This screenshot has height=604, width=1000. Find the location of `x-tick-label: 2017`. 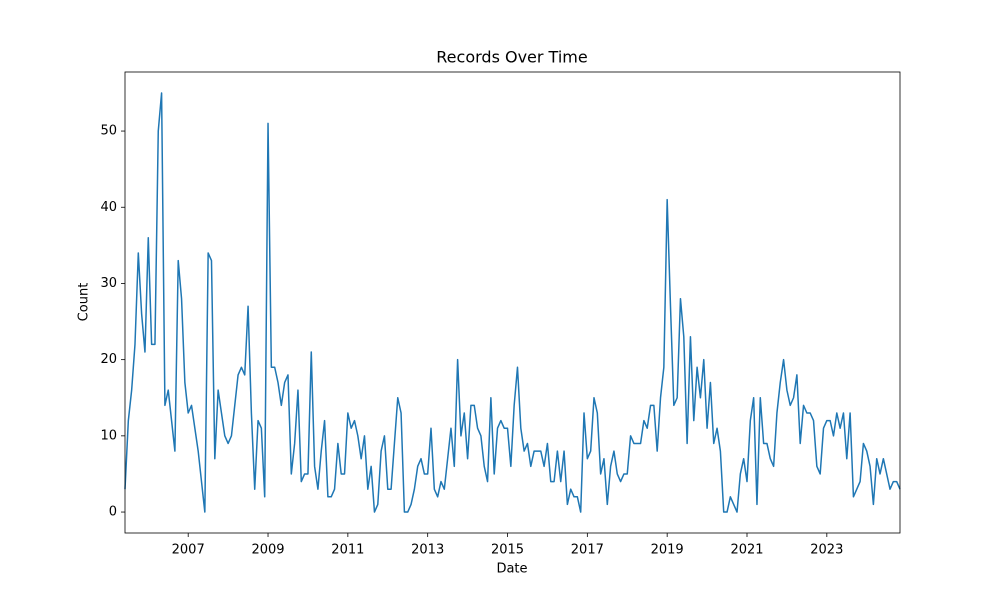

x-tick-label: 2017 is located at coordinates (587, 550).